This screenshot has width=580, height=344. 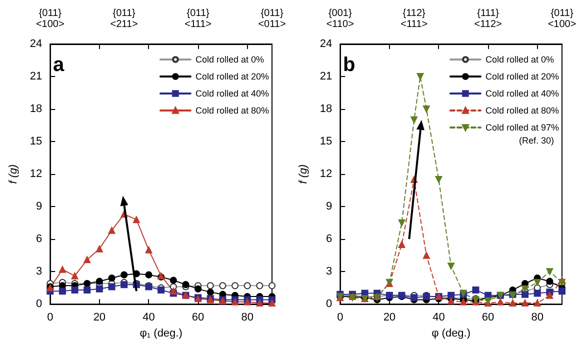 What do you see at coordinates (340, 19) in the screenshot?
I see `text: {001} <110>` at bounding box center [340, 19].